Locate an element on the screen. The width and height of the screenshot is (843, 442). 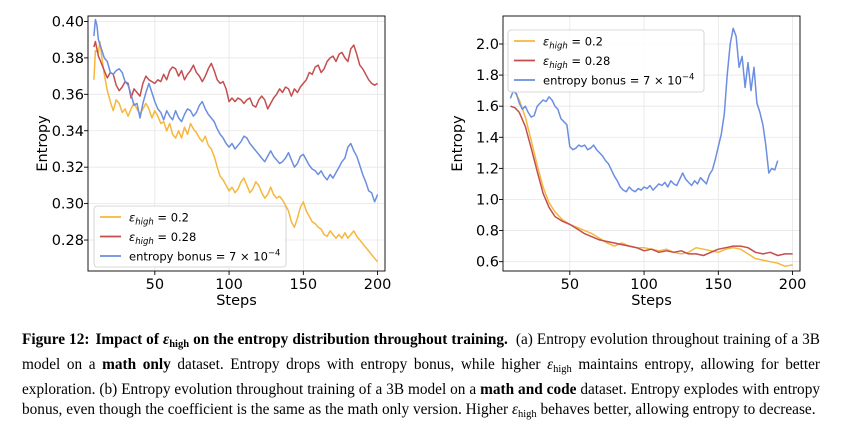
y-tick-label: 0.34 is located at coordinates (68, 132).